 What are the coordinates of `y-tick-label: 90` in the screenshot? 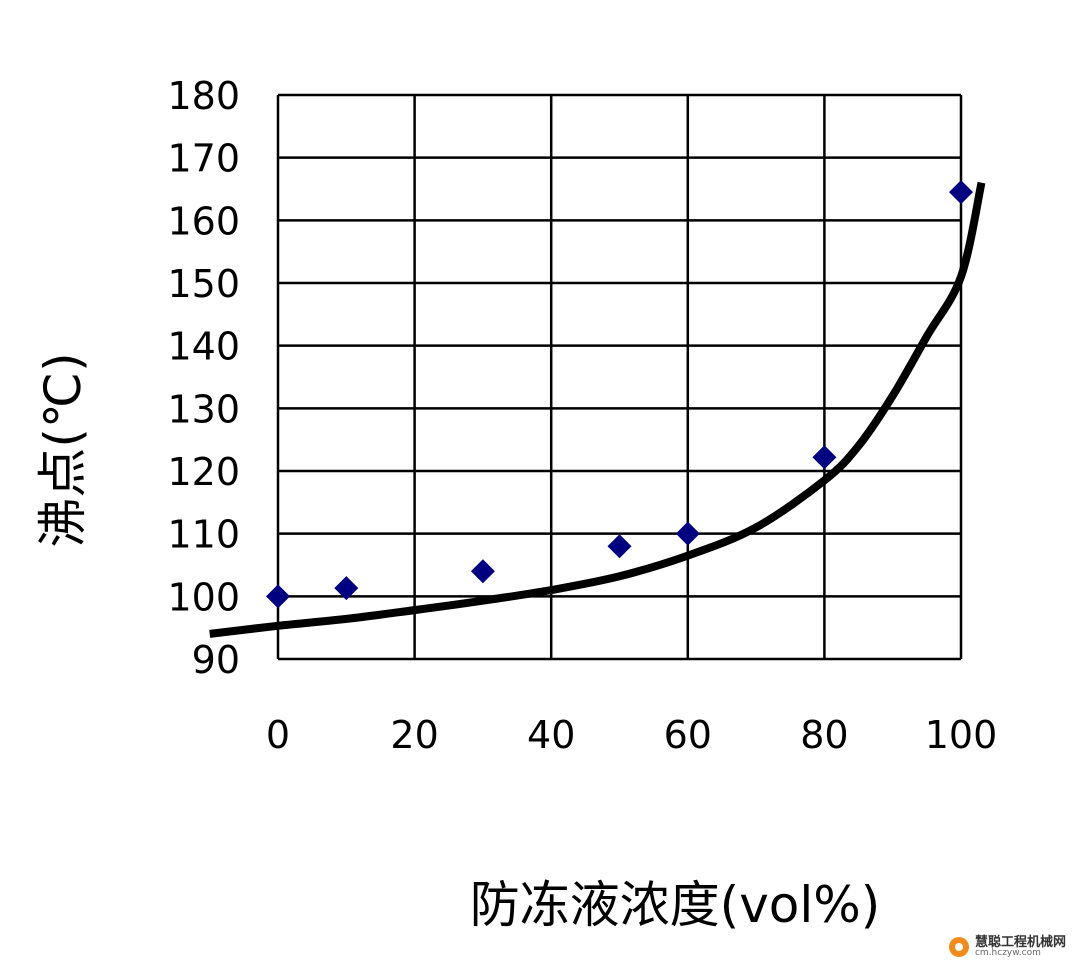 It's located at (216, 660).